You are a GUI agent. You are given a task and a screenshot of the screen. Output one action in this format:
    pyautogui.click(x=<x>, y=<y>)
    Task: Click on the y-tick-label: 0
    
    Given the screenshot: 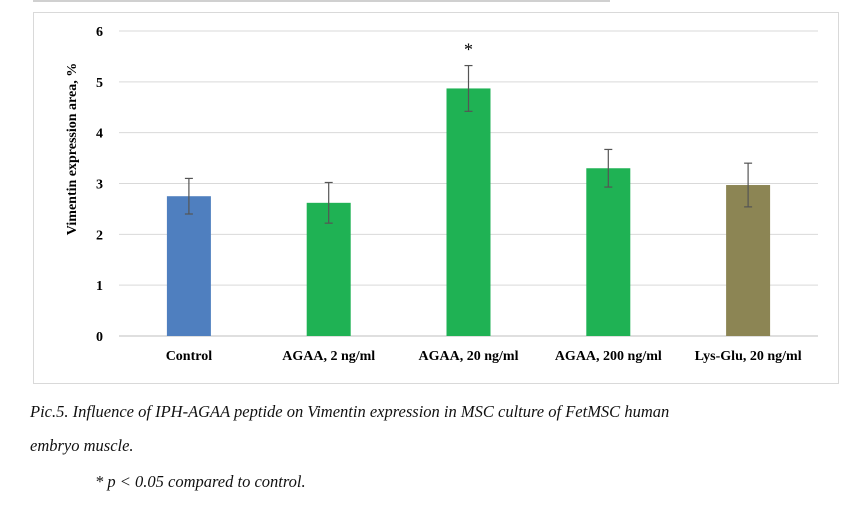 What is the action you would take?
    pyautogui.click(x=99, y=337)
    